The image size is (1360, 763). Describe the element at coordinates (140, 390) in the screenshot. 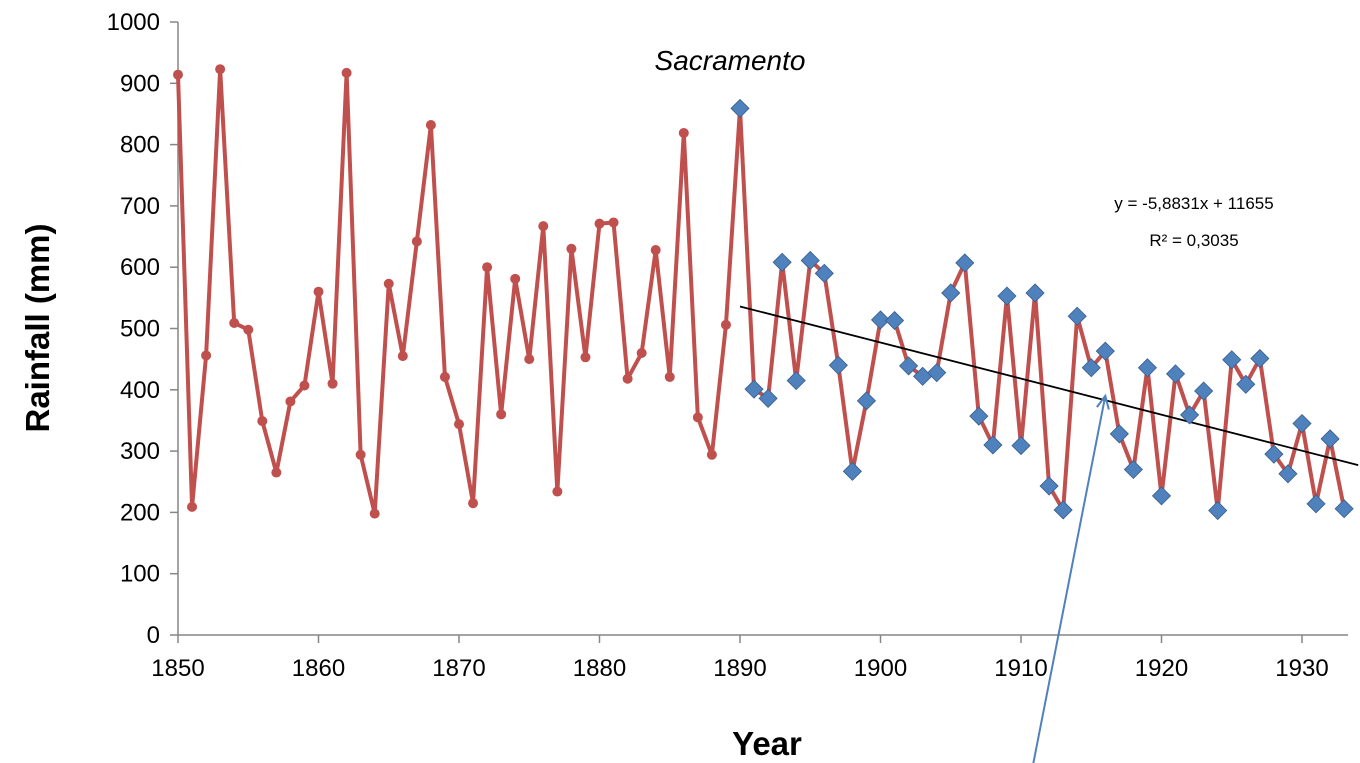

I see `y-tick-label: 400` at that location.